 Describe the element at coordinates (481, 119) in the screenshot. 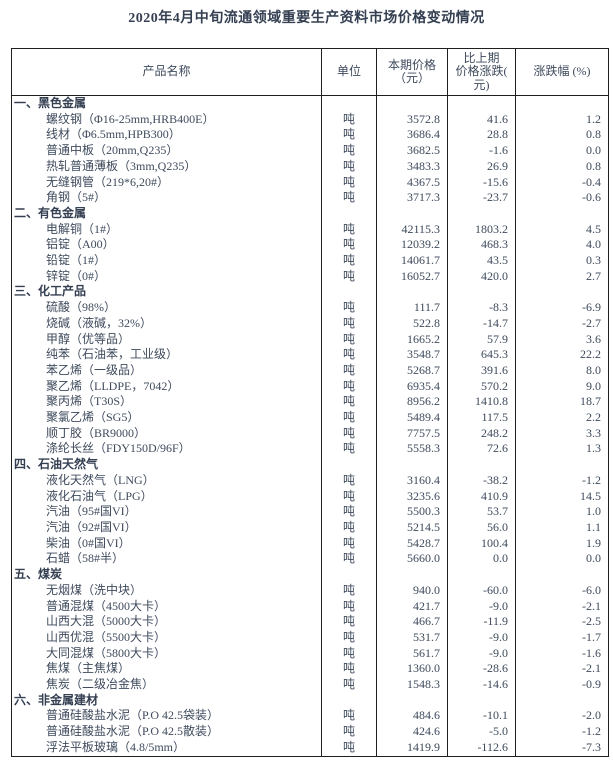

I see `change-cell: 41.6` at that location.